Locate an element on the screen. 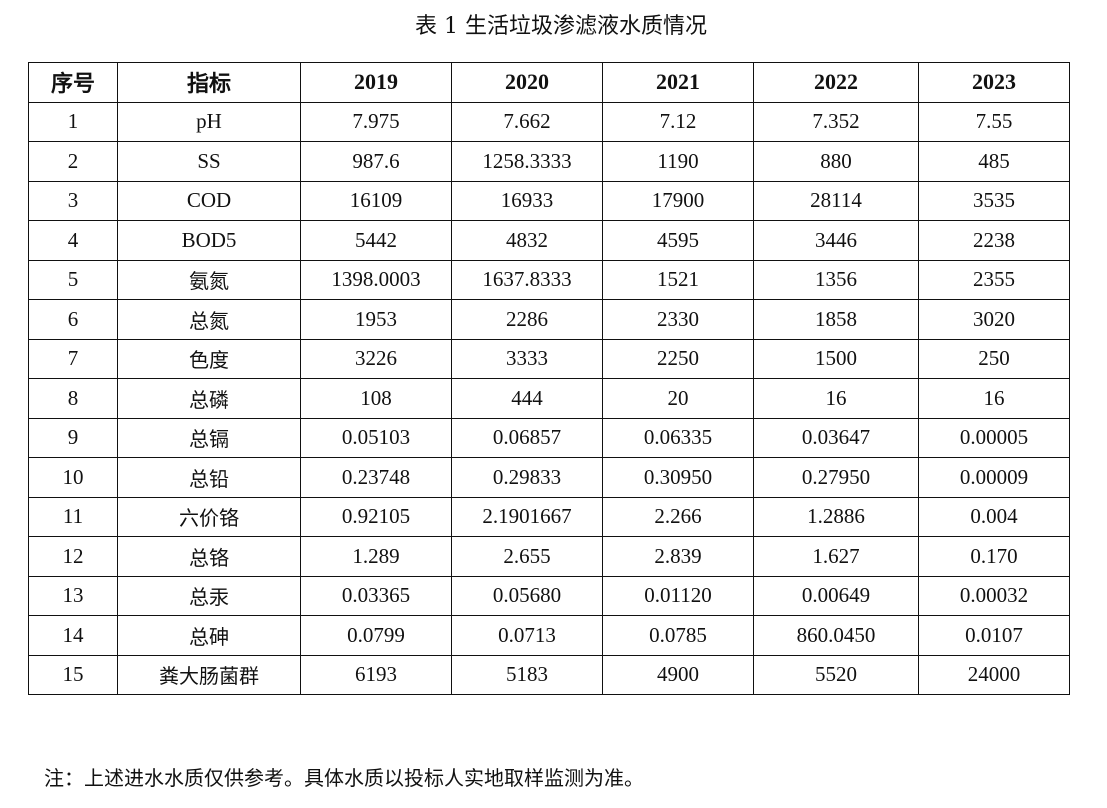 The height and width of the screenshot is (808, 1107). table-header-row: 序号 指标 2019 2020 2021 2022 2023 is located at coordinates (549, 82).